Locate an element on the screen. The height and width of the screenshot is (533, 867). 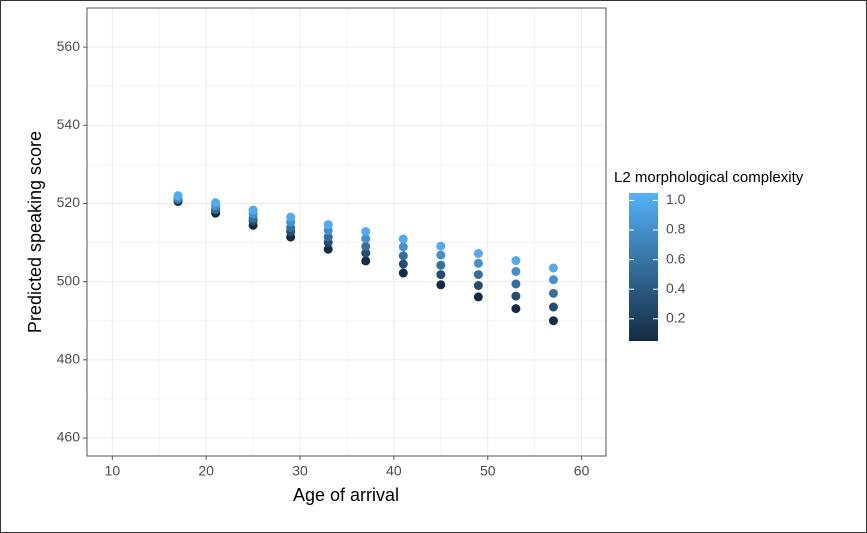
colorbar is located at coordinates (643, 267).